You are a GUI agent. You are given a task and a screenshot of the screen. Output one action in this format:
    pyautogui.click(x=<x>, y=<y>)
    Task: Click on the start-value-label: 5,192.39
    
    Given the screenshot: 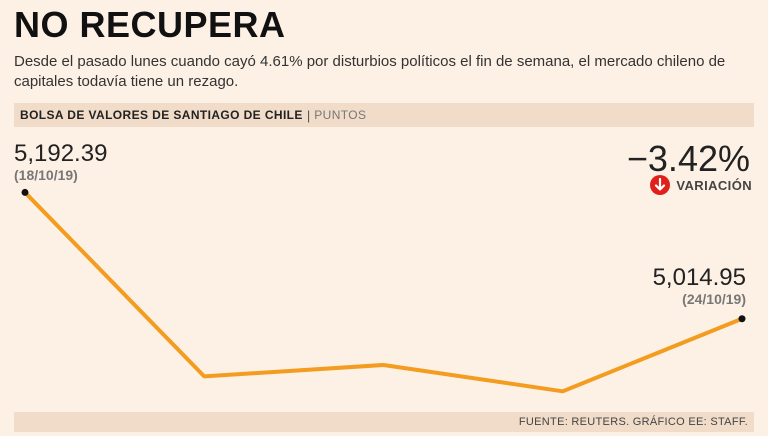 What is the action you would take?
    pyautogui.click(x=61, y=153)
    